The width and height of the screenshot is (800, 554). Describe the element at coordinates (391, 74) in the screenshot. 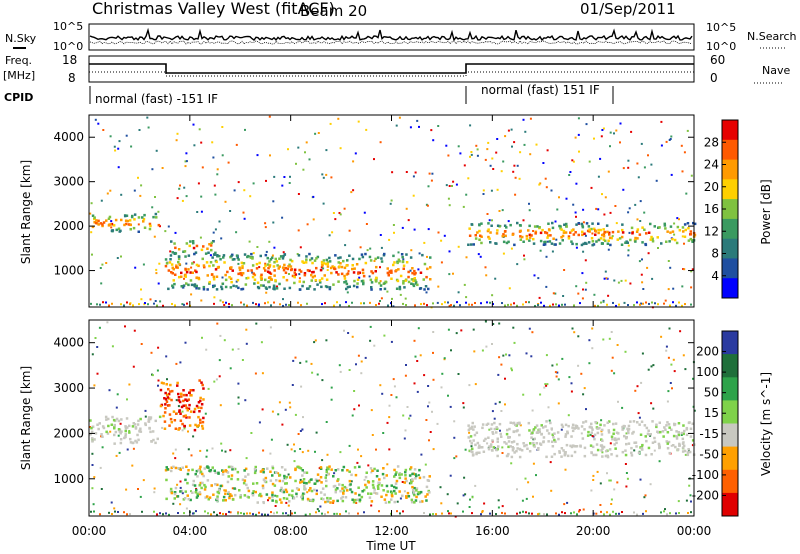

I see `nave-trace` at that location.